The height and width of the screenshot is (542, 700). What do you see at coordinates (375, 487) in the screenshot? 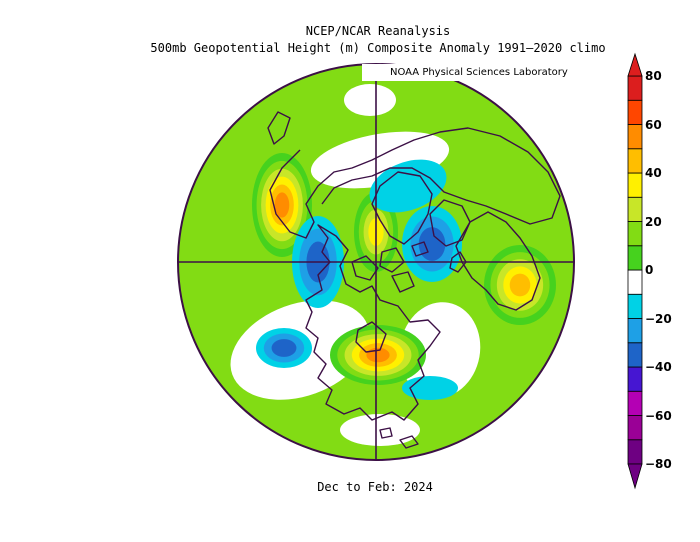
I see `period-label: Dec to Feb: 2024` at bounding box center [375, 487].